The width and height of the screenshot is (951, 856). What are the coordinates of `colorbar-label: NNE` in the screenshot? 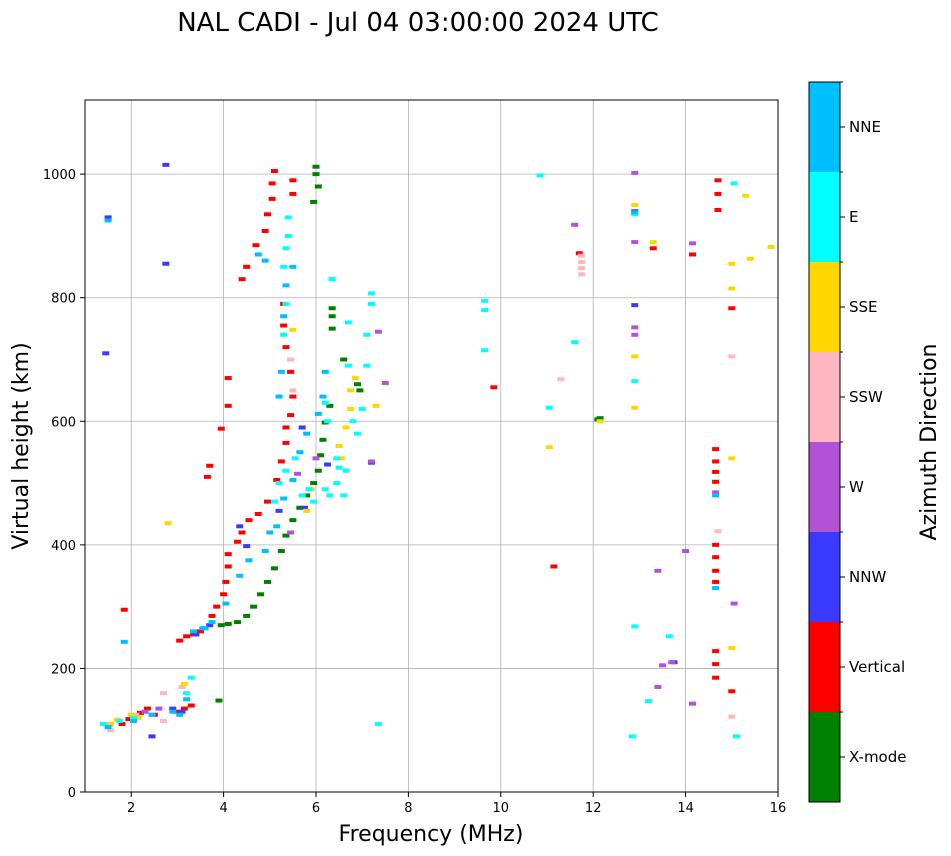 It's located at (865, 127).